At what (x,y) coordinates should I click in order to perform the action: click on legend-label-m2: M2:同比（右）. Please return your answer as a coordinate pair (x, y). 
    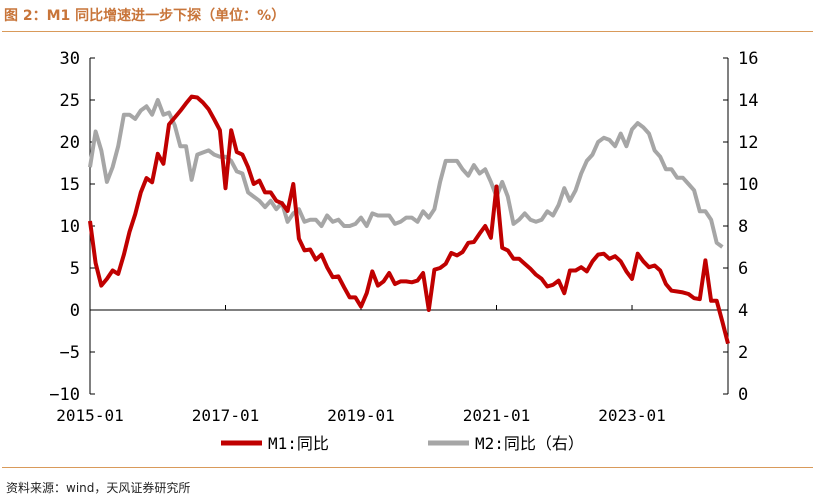
    Looking at the image, I should click on (529, 443).